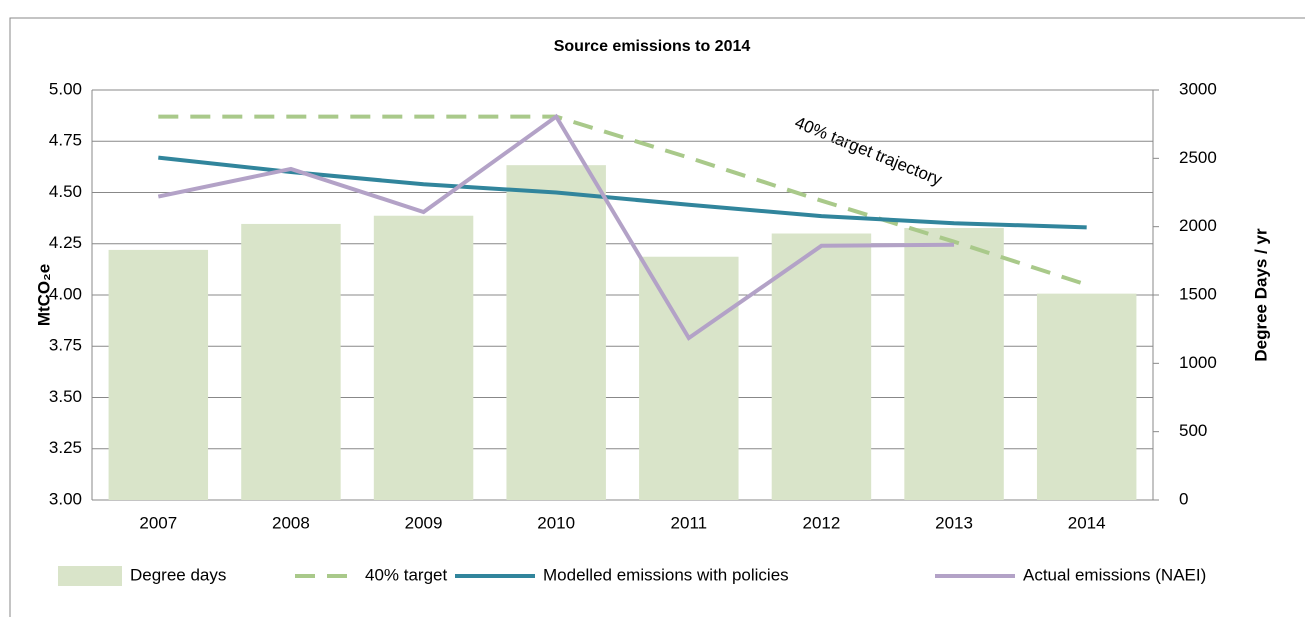 This screenshot has width=1305, height=617. What do you see at coordinates (954, 522) in the screenshot?
I see `x-tick-label: 2013` at bounding box center [954, 522].